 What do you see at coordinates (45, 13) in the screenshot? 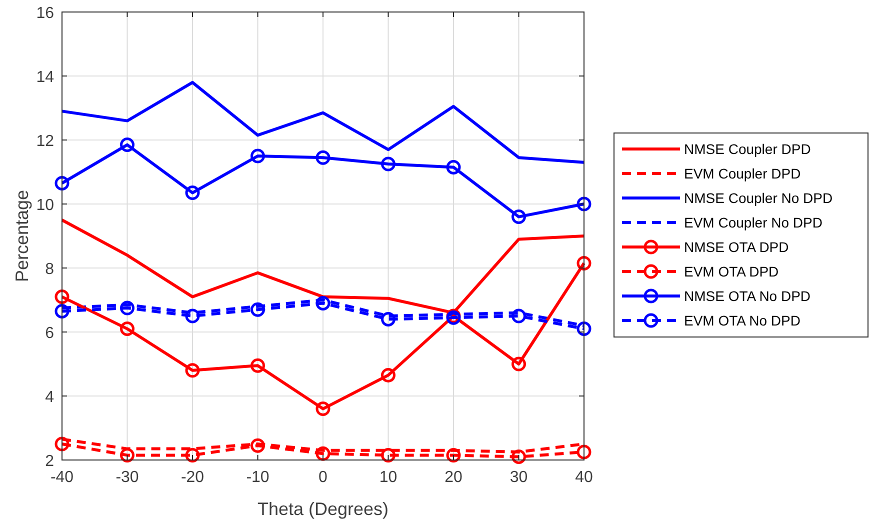
I see `y-tick-label: 16` at bounding box center [45, 13].